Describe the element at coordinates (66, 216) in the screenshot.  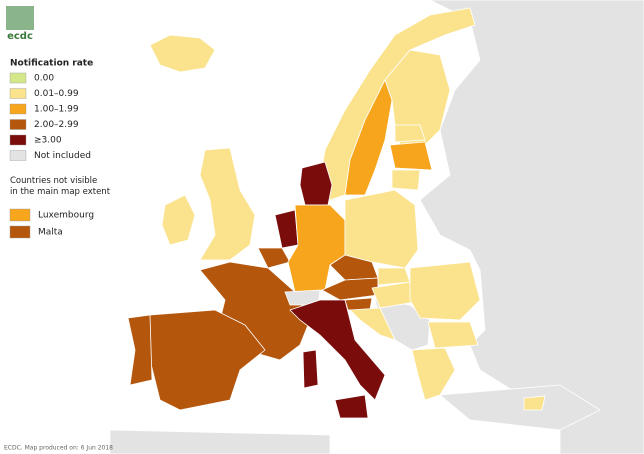
I see `inset-label: Luxembourg` at that location.